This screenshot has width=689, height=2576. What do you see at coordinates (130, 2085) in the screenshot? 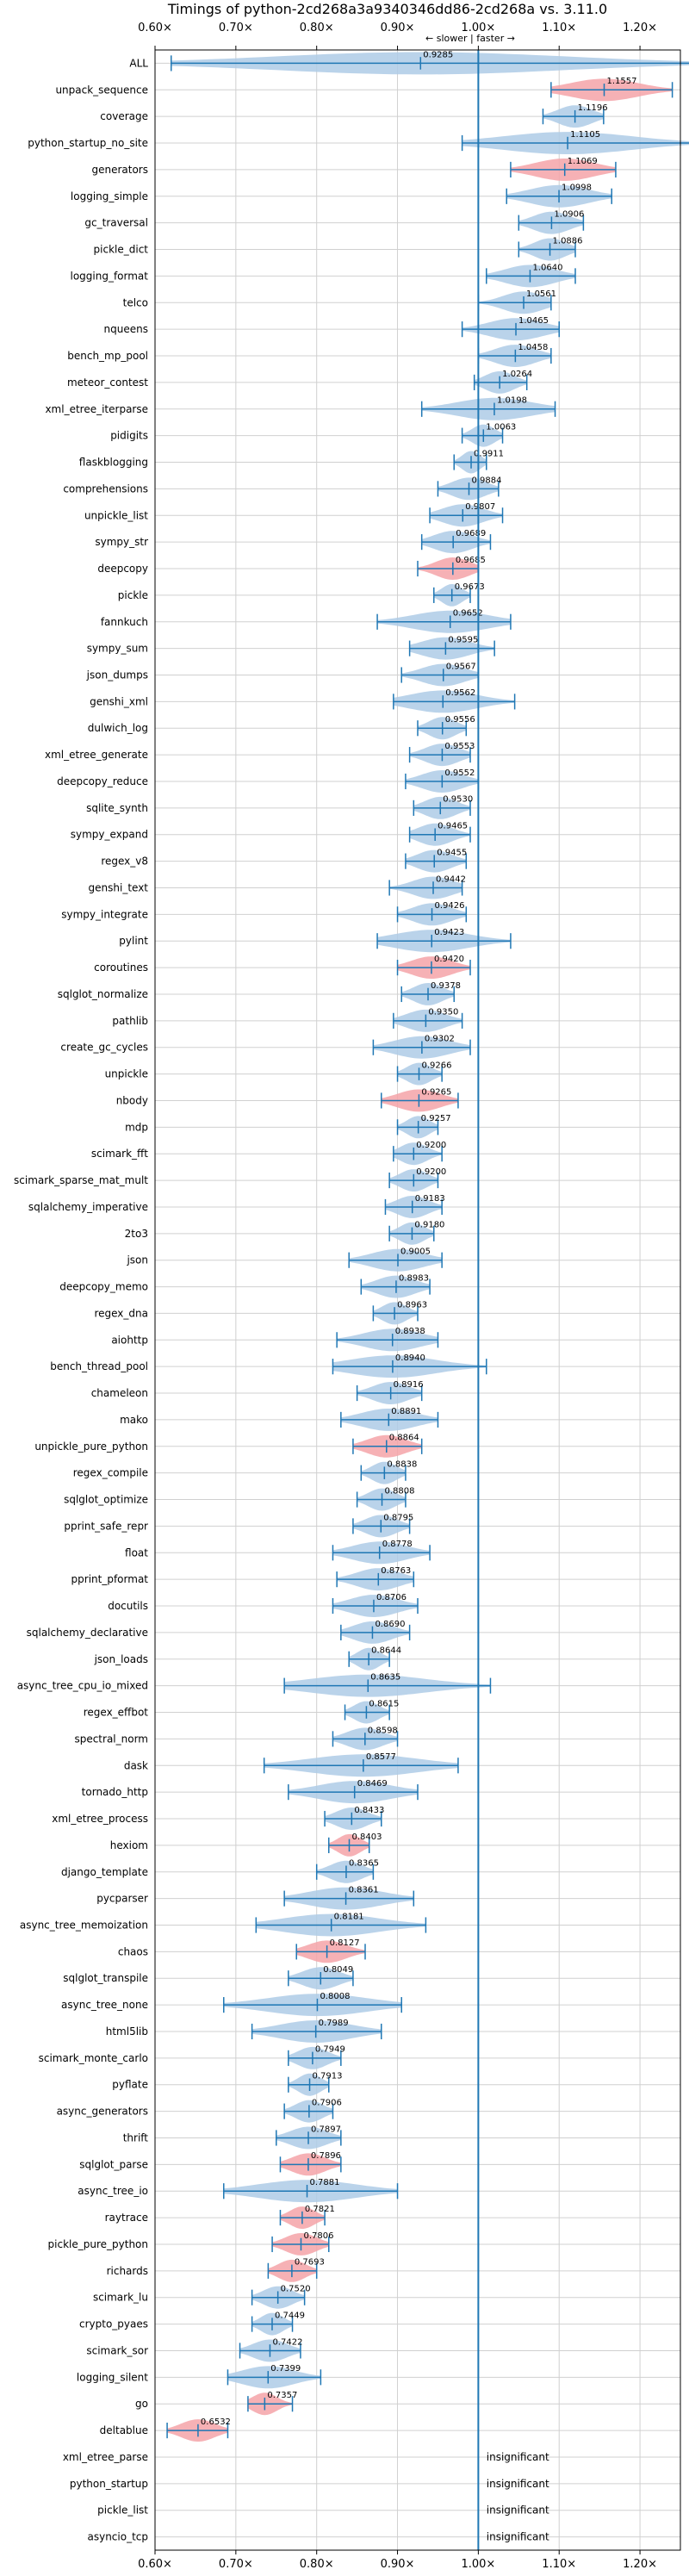
I see `benchmark-label: pyflate` at bounding box center [130, 2085].